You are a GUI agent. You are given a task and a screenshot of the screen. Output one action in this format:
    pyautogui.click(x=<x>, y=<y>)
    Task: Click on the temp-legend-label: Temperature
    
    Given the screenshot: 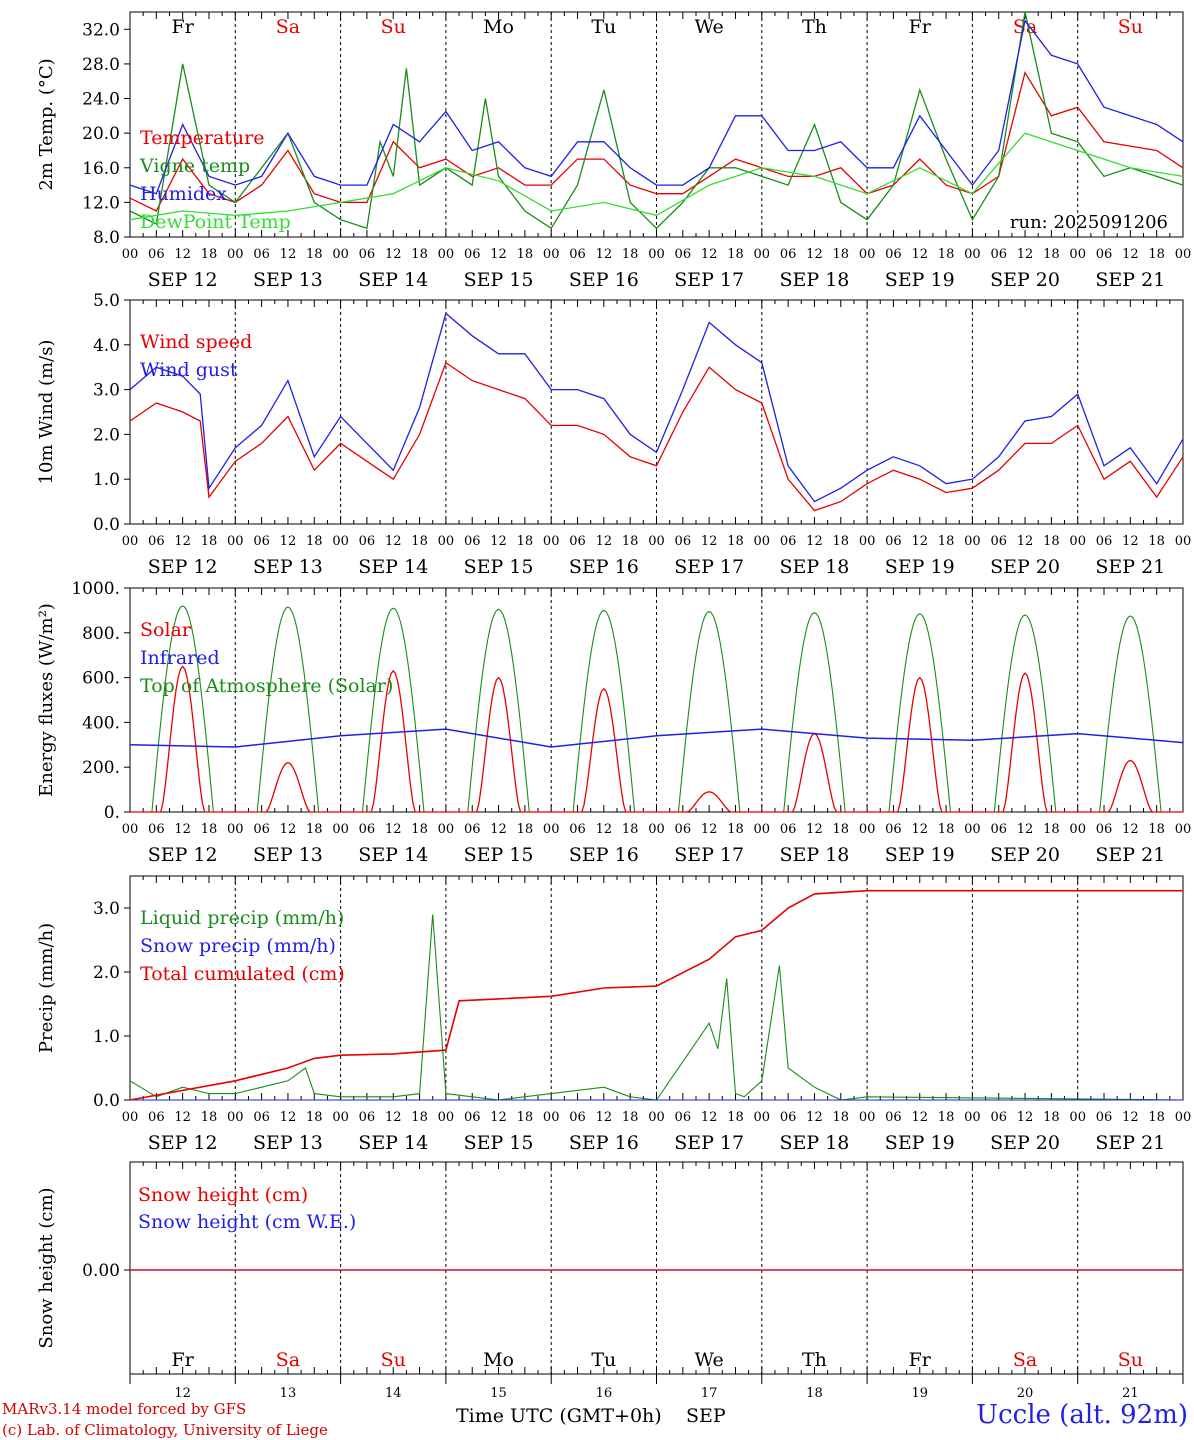 What is the action you would take?
    pyautogui.click(x=202, y=138)
    